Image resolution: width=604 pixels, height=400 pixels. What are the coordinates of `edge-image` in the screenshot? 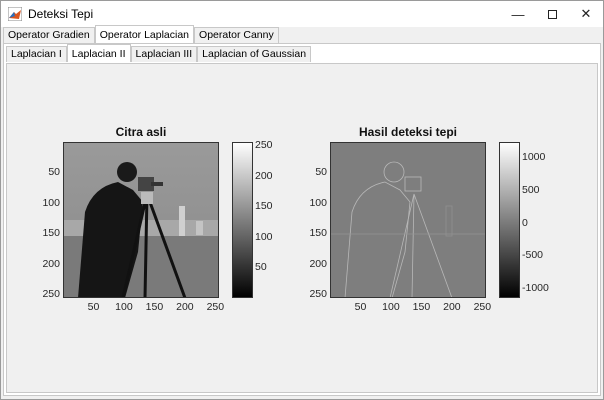 It's located at (408, 220).